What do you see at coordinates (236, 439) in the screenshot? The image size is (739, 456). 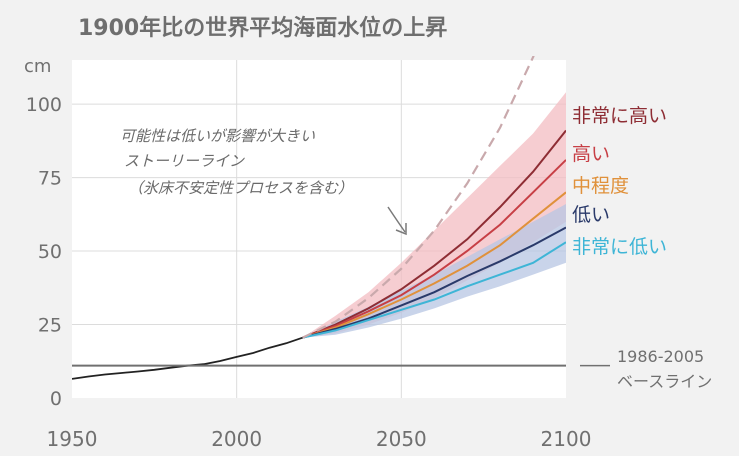 I see `x-tick-label: 2000` at bounding box center [236, 439].